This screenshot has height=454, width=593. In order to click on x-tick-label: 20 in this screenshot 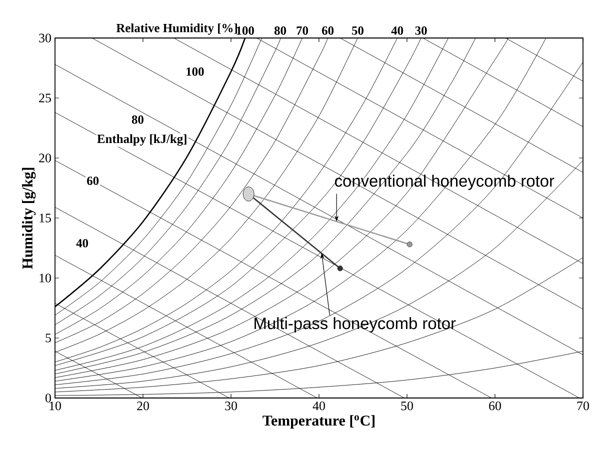, I will do `click(143, 406)`.